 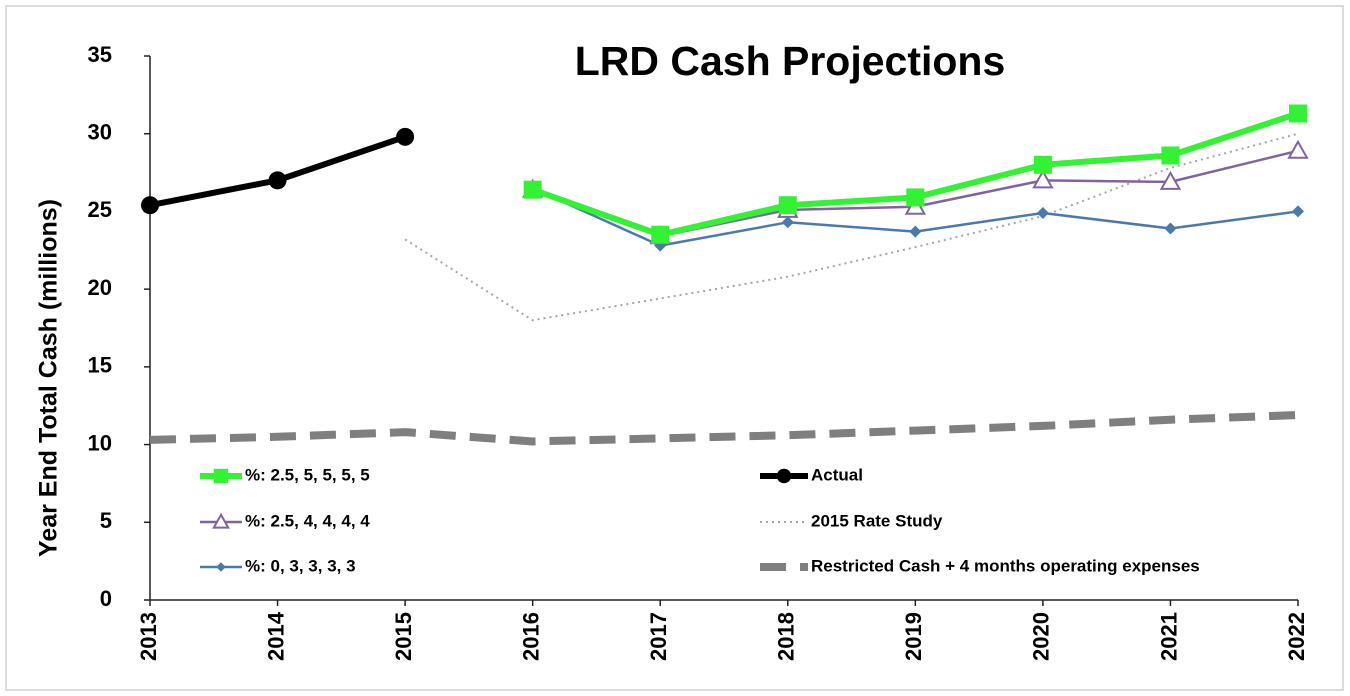 What do you see at coordinates (307, 474) in the screenshot?
I see `legend-label: %: 2.5, 5, 5, 5, 5` at bounding box center [307, 474].